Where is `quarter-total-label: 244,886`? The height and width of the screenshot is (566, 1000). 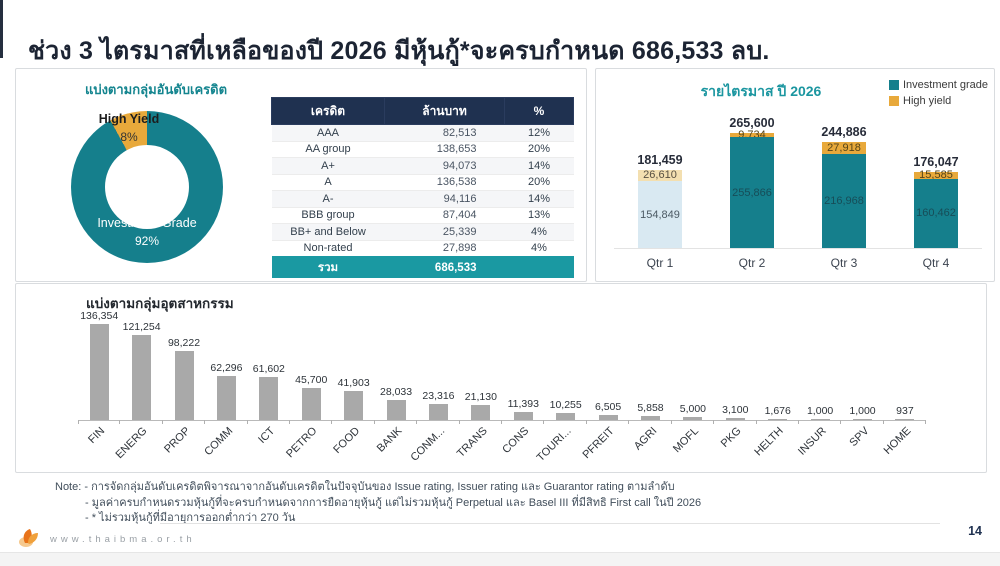 quarter-total-label: 244,886 is located at coordinates (844, 132).